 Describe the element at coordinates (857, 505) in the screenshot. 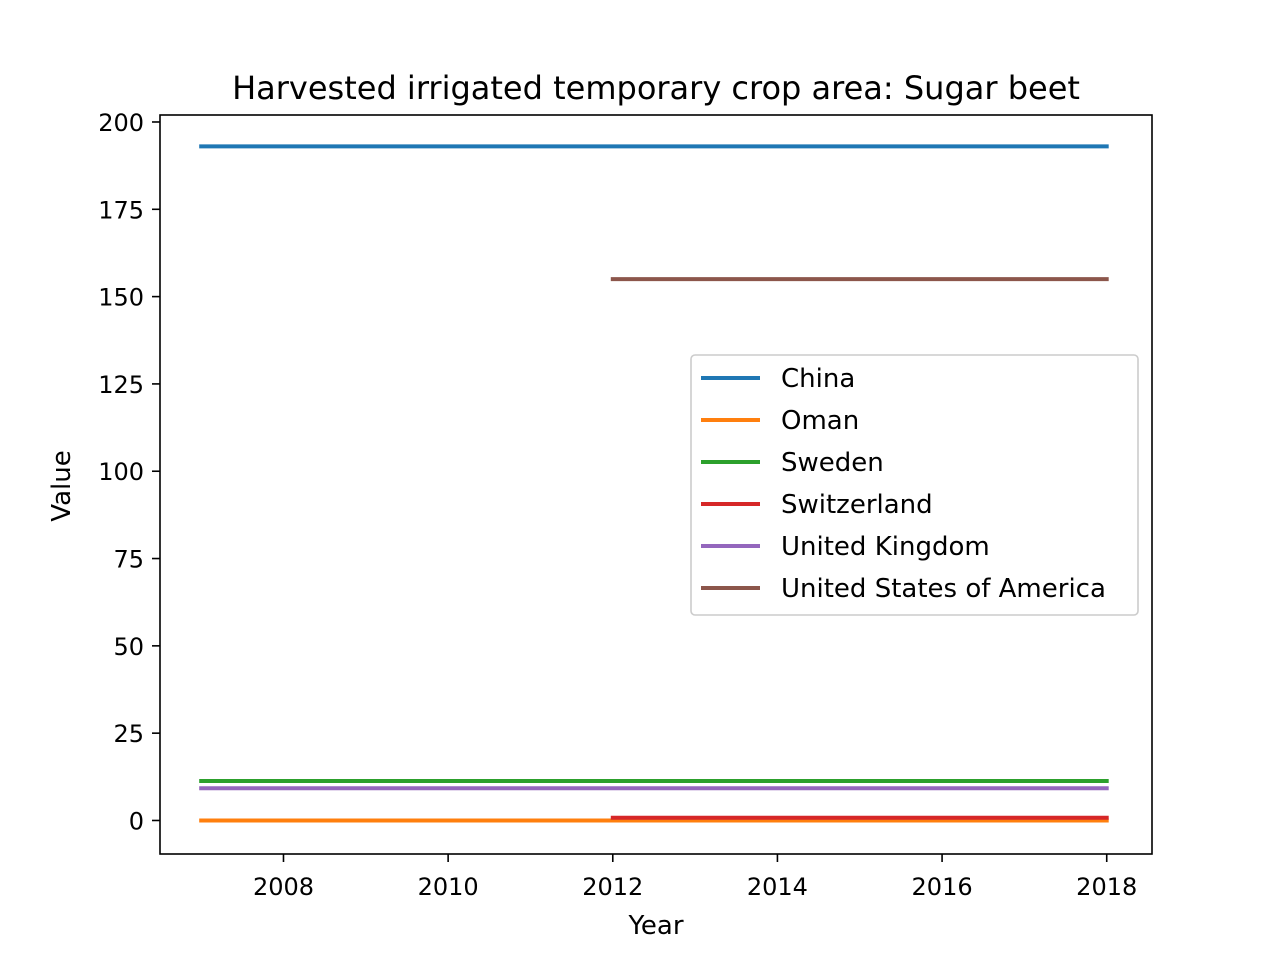

I see `legend-label-switzerland: Switzerland` at that location.